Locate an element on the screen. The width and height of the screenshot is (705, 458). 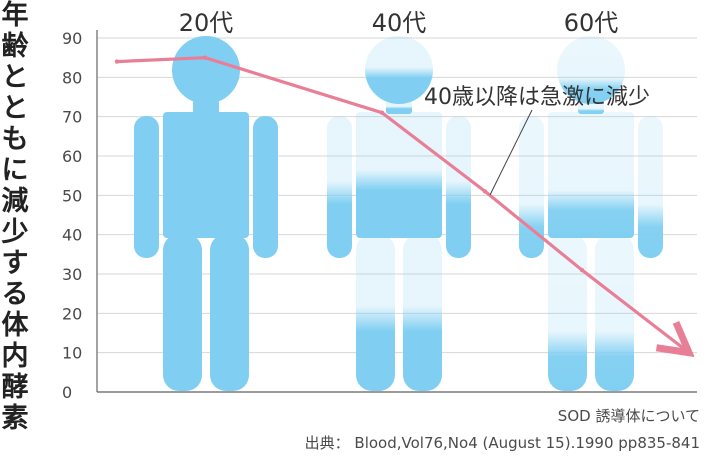
y-tick-label: 50 is located at coordinates (72, 195).